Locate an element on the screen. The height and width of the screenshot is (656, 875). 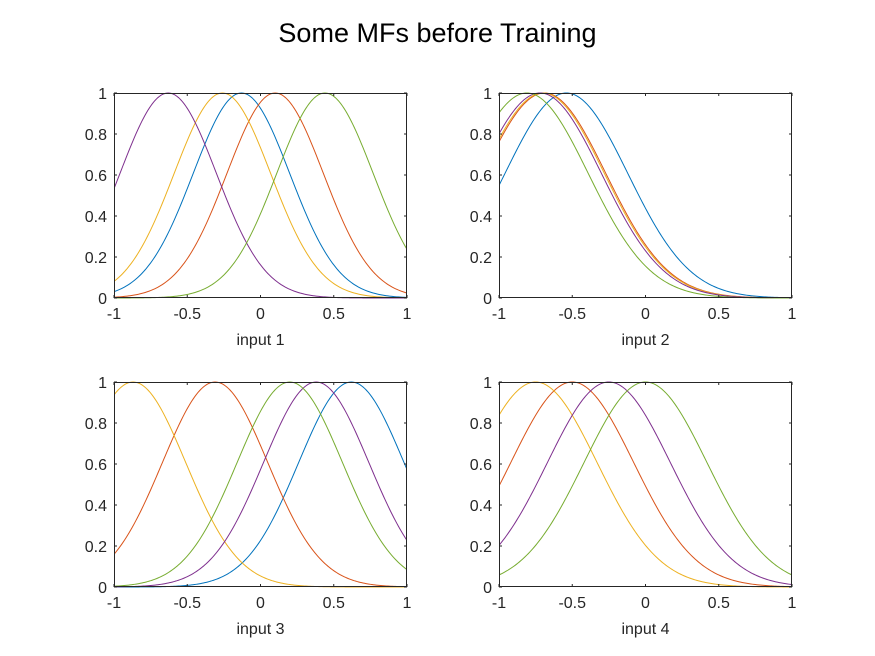
x-axis-label: input 2 is located at coordinates (645, 340).